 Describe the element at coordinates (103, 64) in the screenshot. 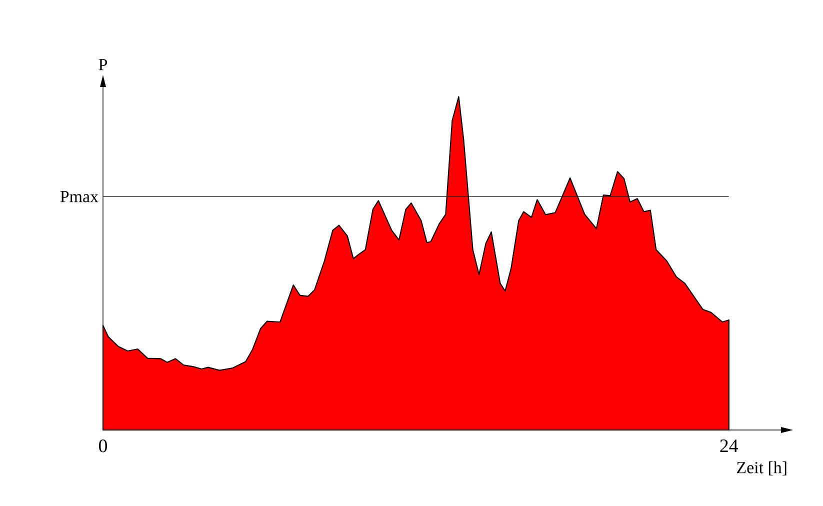

I see `y-axis-title: P` at that location.